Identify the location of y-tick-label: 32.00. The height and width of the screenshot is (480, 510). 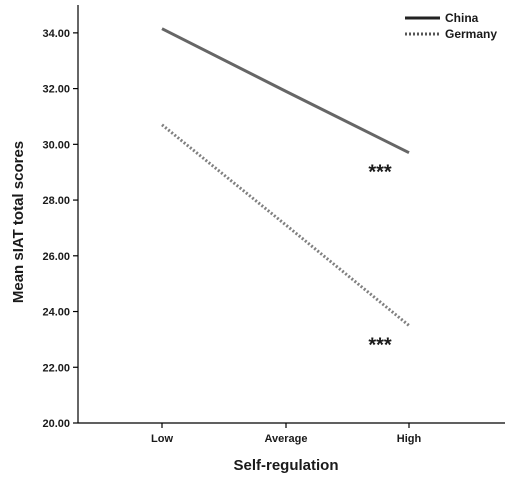
(56, 90).